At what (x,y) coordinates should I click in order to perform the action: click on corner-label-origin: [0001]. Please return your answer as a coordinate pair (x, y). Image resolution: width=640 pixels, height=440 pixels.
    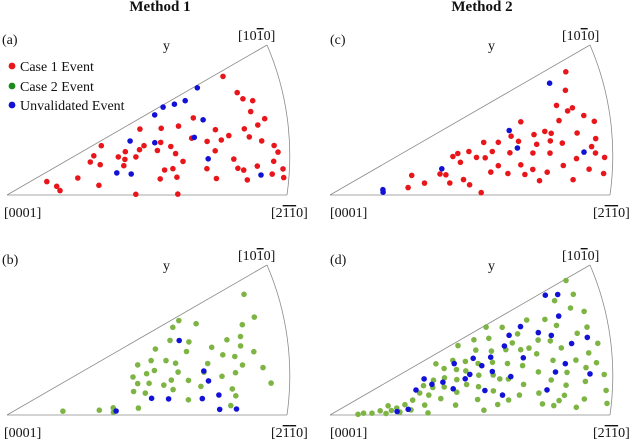
    Looking at the image, I should click on (348, 433).